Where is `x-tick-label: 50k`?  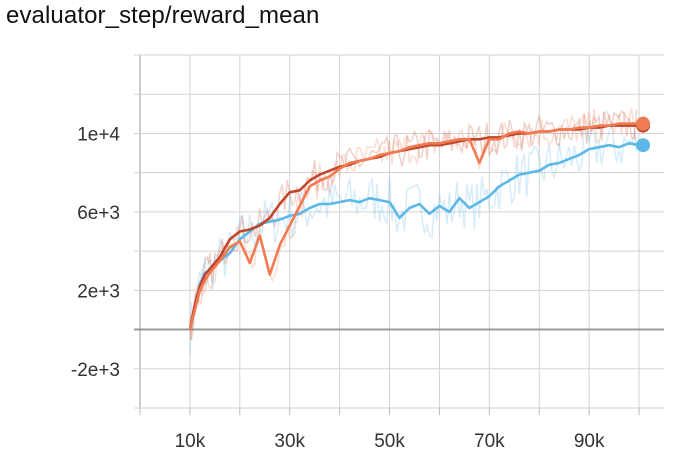 x-tick-label: 50k is located at coordinates (389, 441).